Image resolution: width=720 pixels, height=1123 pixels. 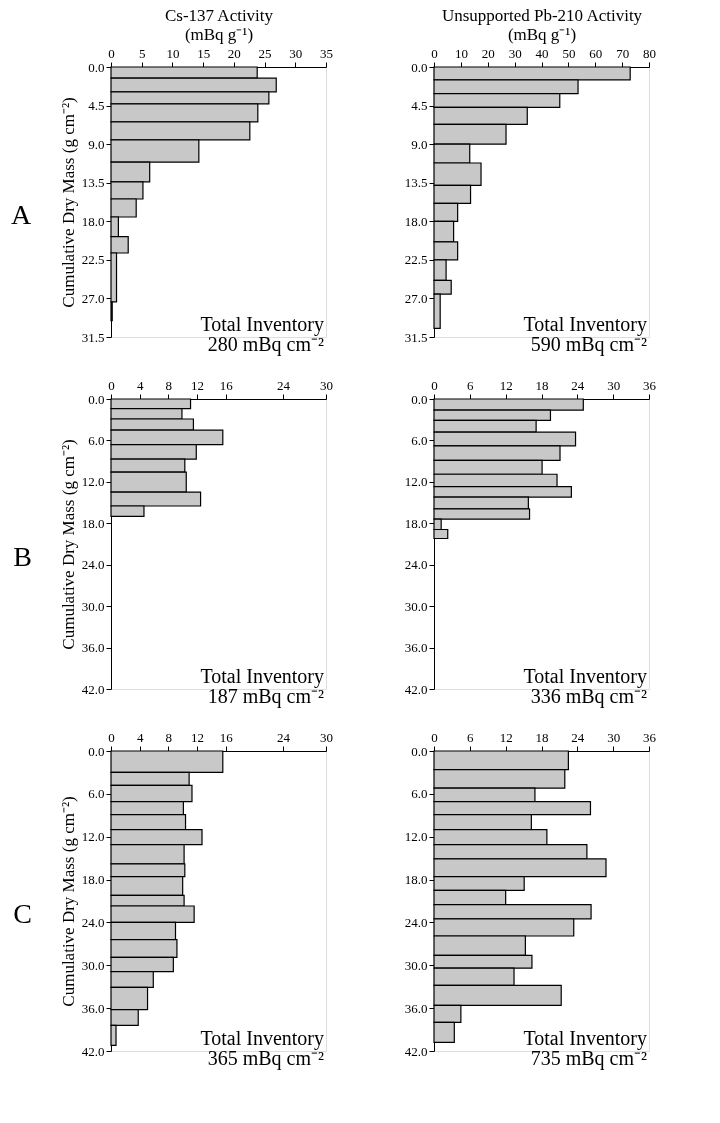 What do you see at coordinates (262, 686) in the screenshot?
I see `annotation: Total Inventory 187 mBq cm⁻²` at bounding box center [262, 686].